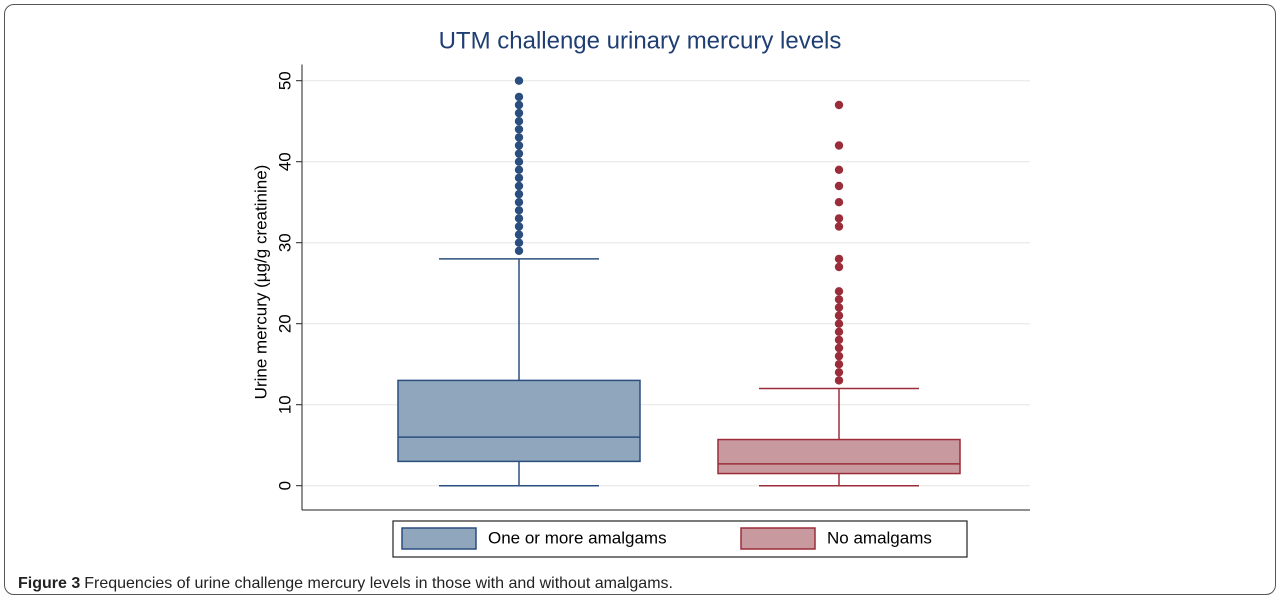  What do you see at coordinates (879, 537) in the screenshot?
I see `legend-label: No amalgams` at bounding box center [879, 537].